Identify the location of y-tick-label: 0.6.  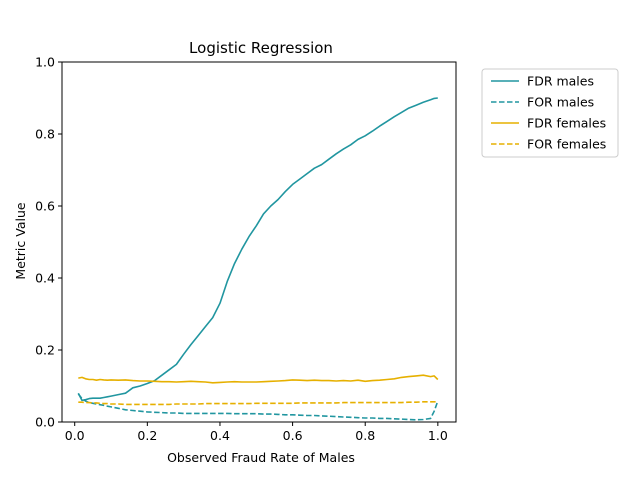
(45, 206).